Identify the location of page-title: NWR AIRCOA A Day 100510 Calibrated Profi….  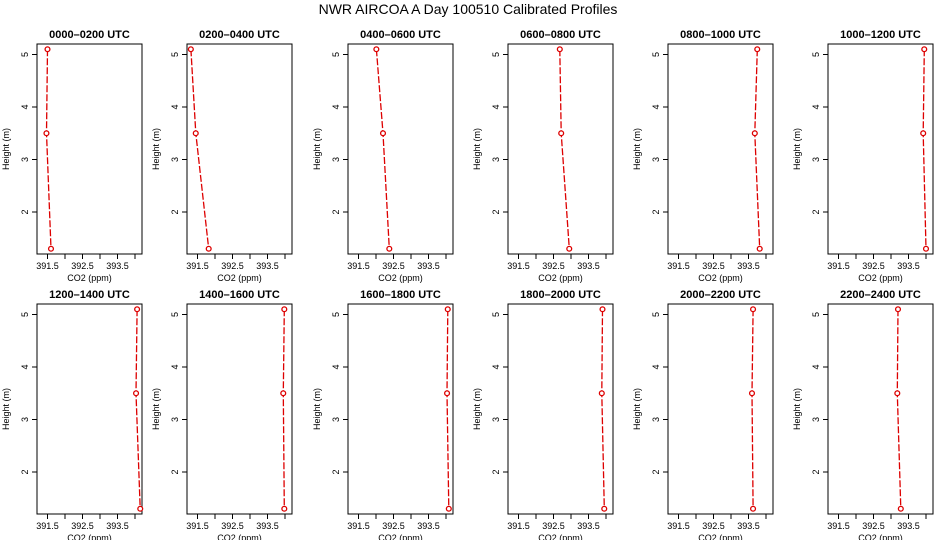
(468, 9).